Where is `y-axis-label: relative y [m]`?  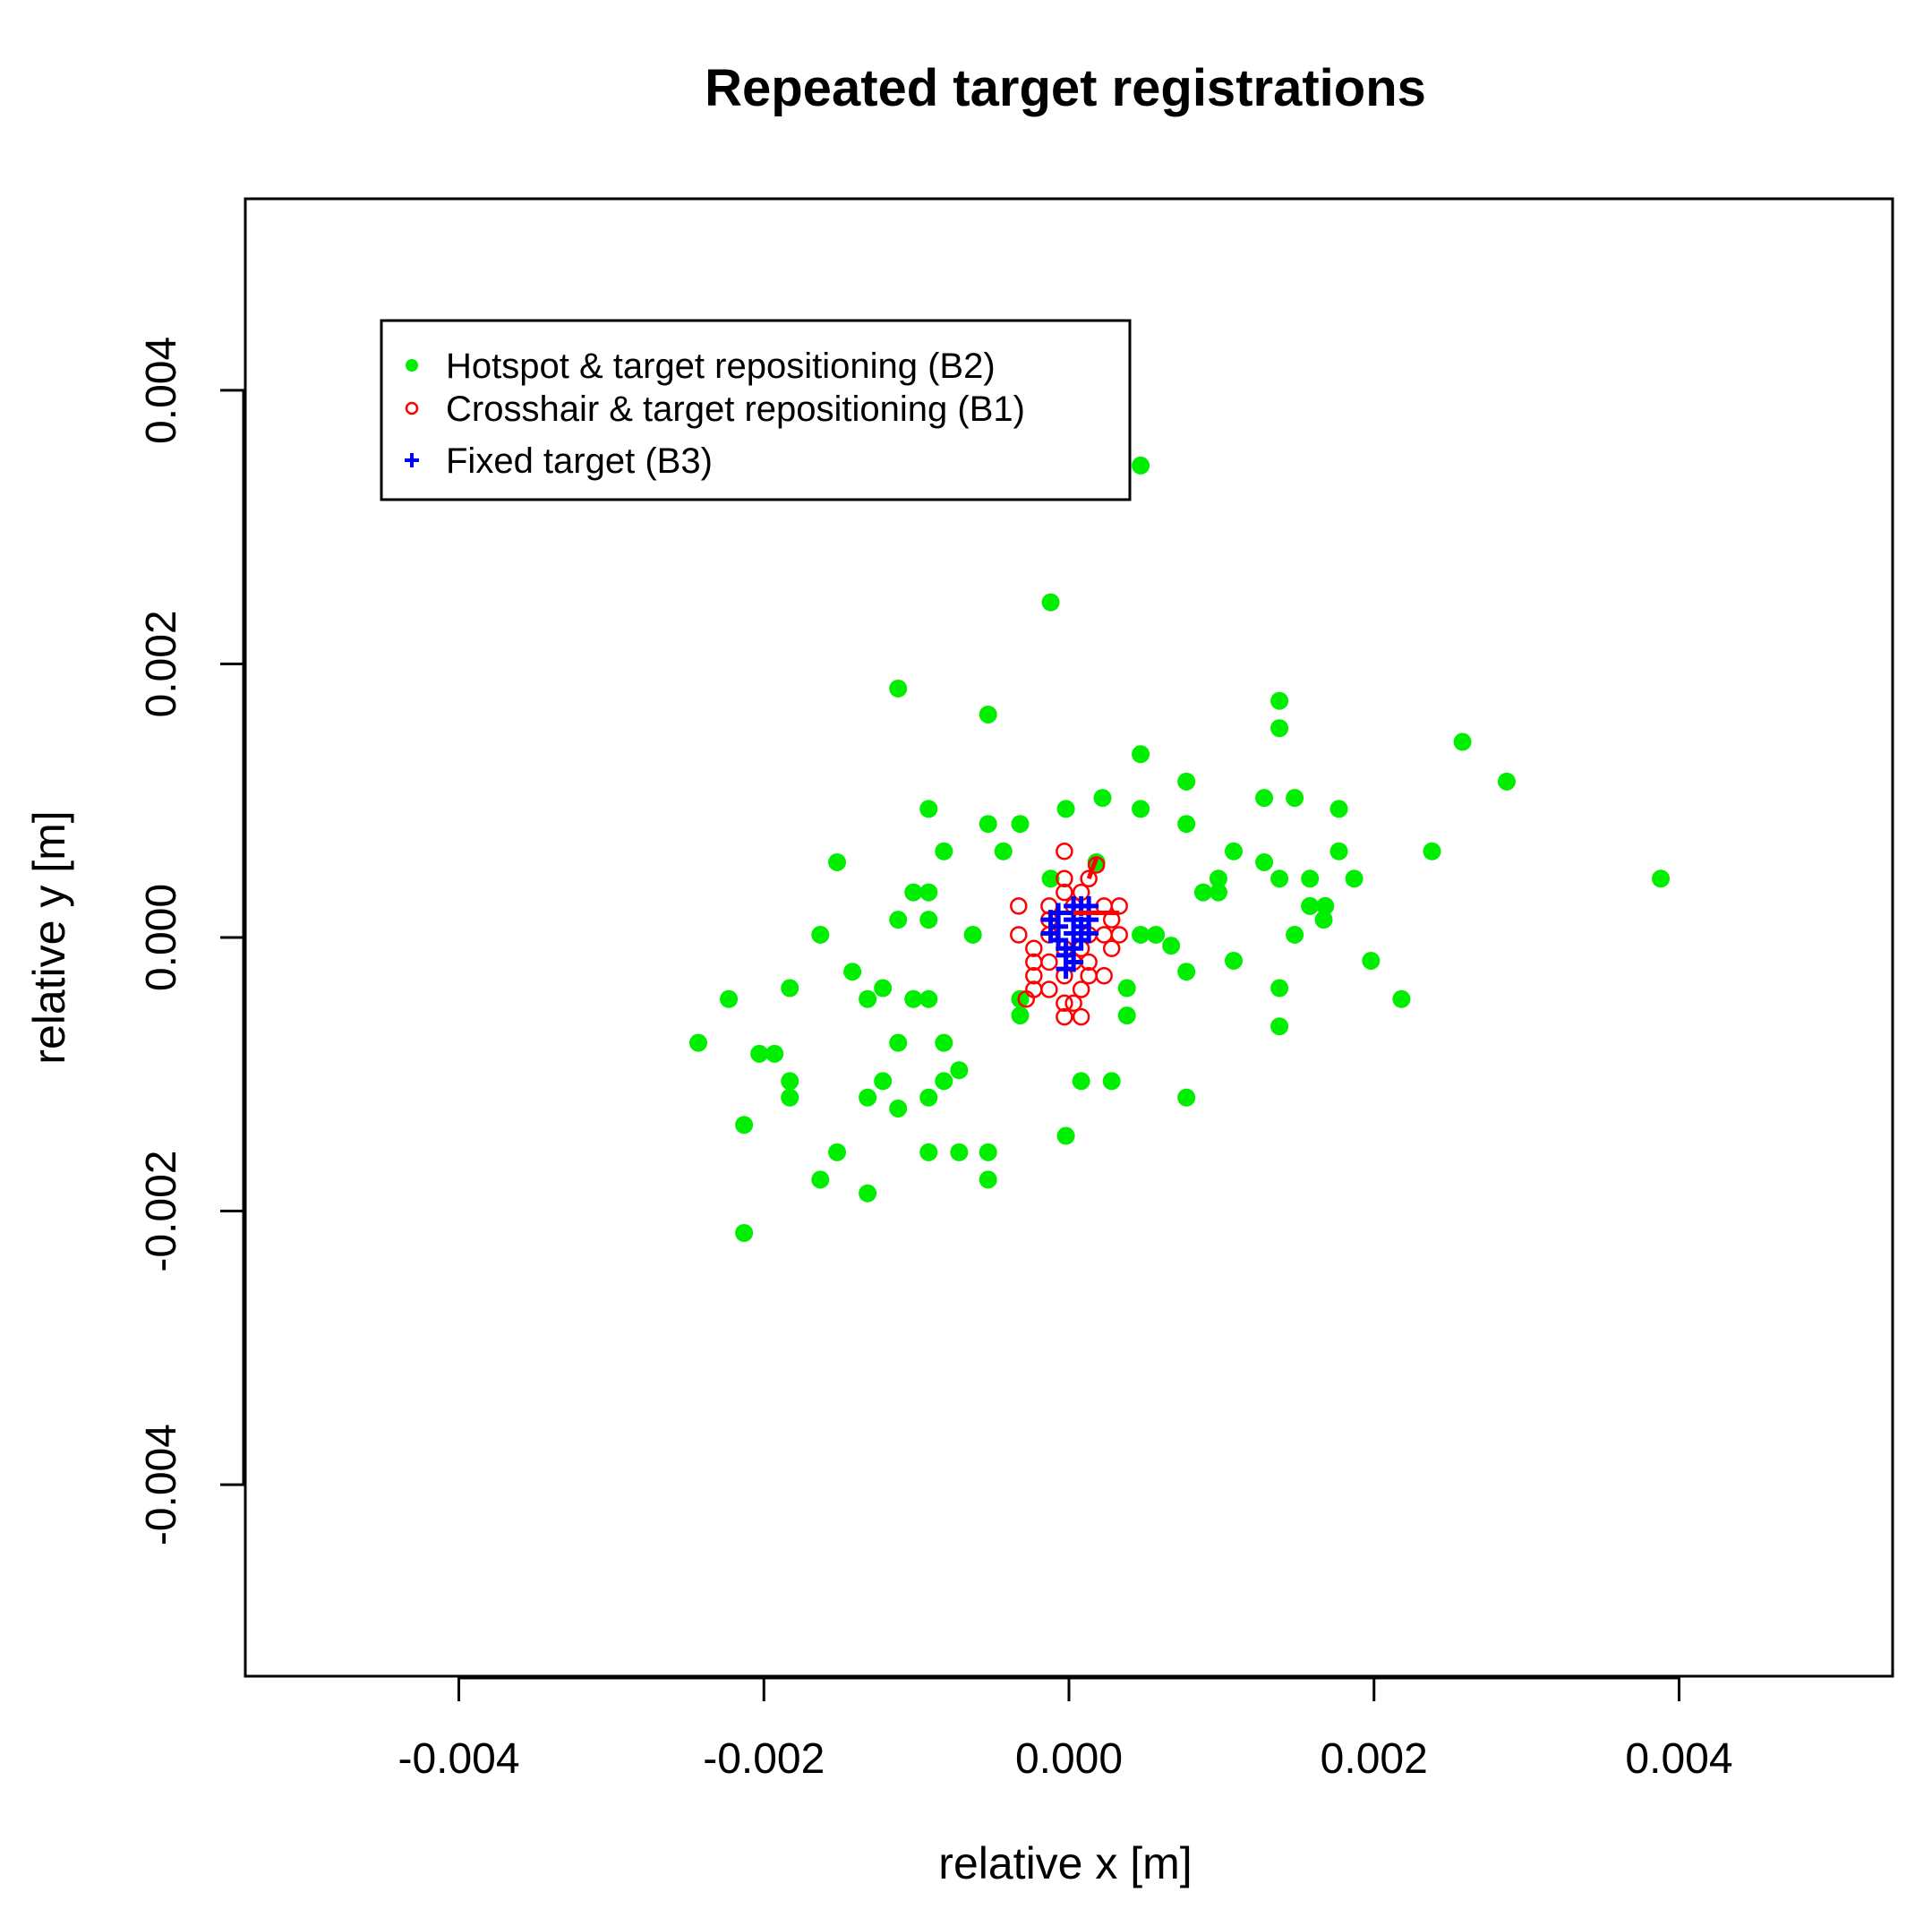 y-axis-label: relative y [m] is located at coordinates (49, 937).